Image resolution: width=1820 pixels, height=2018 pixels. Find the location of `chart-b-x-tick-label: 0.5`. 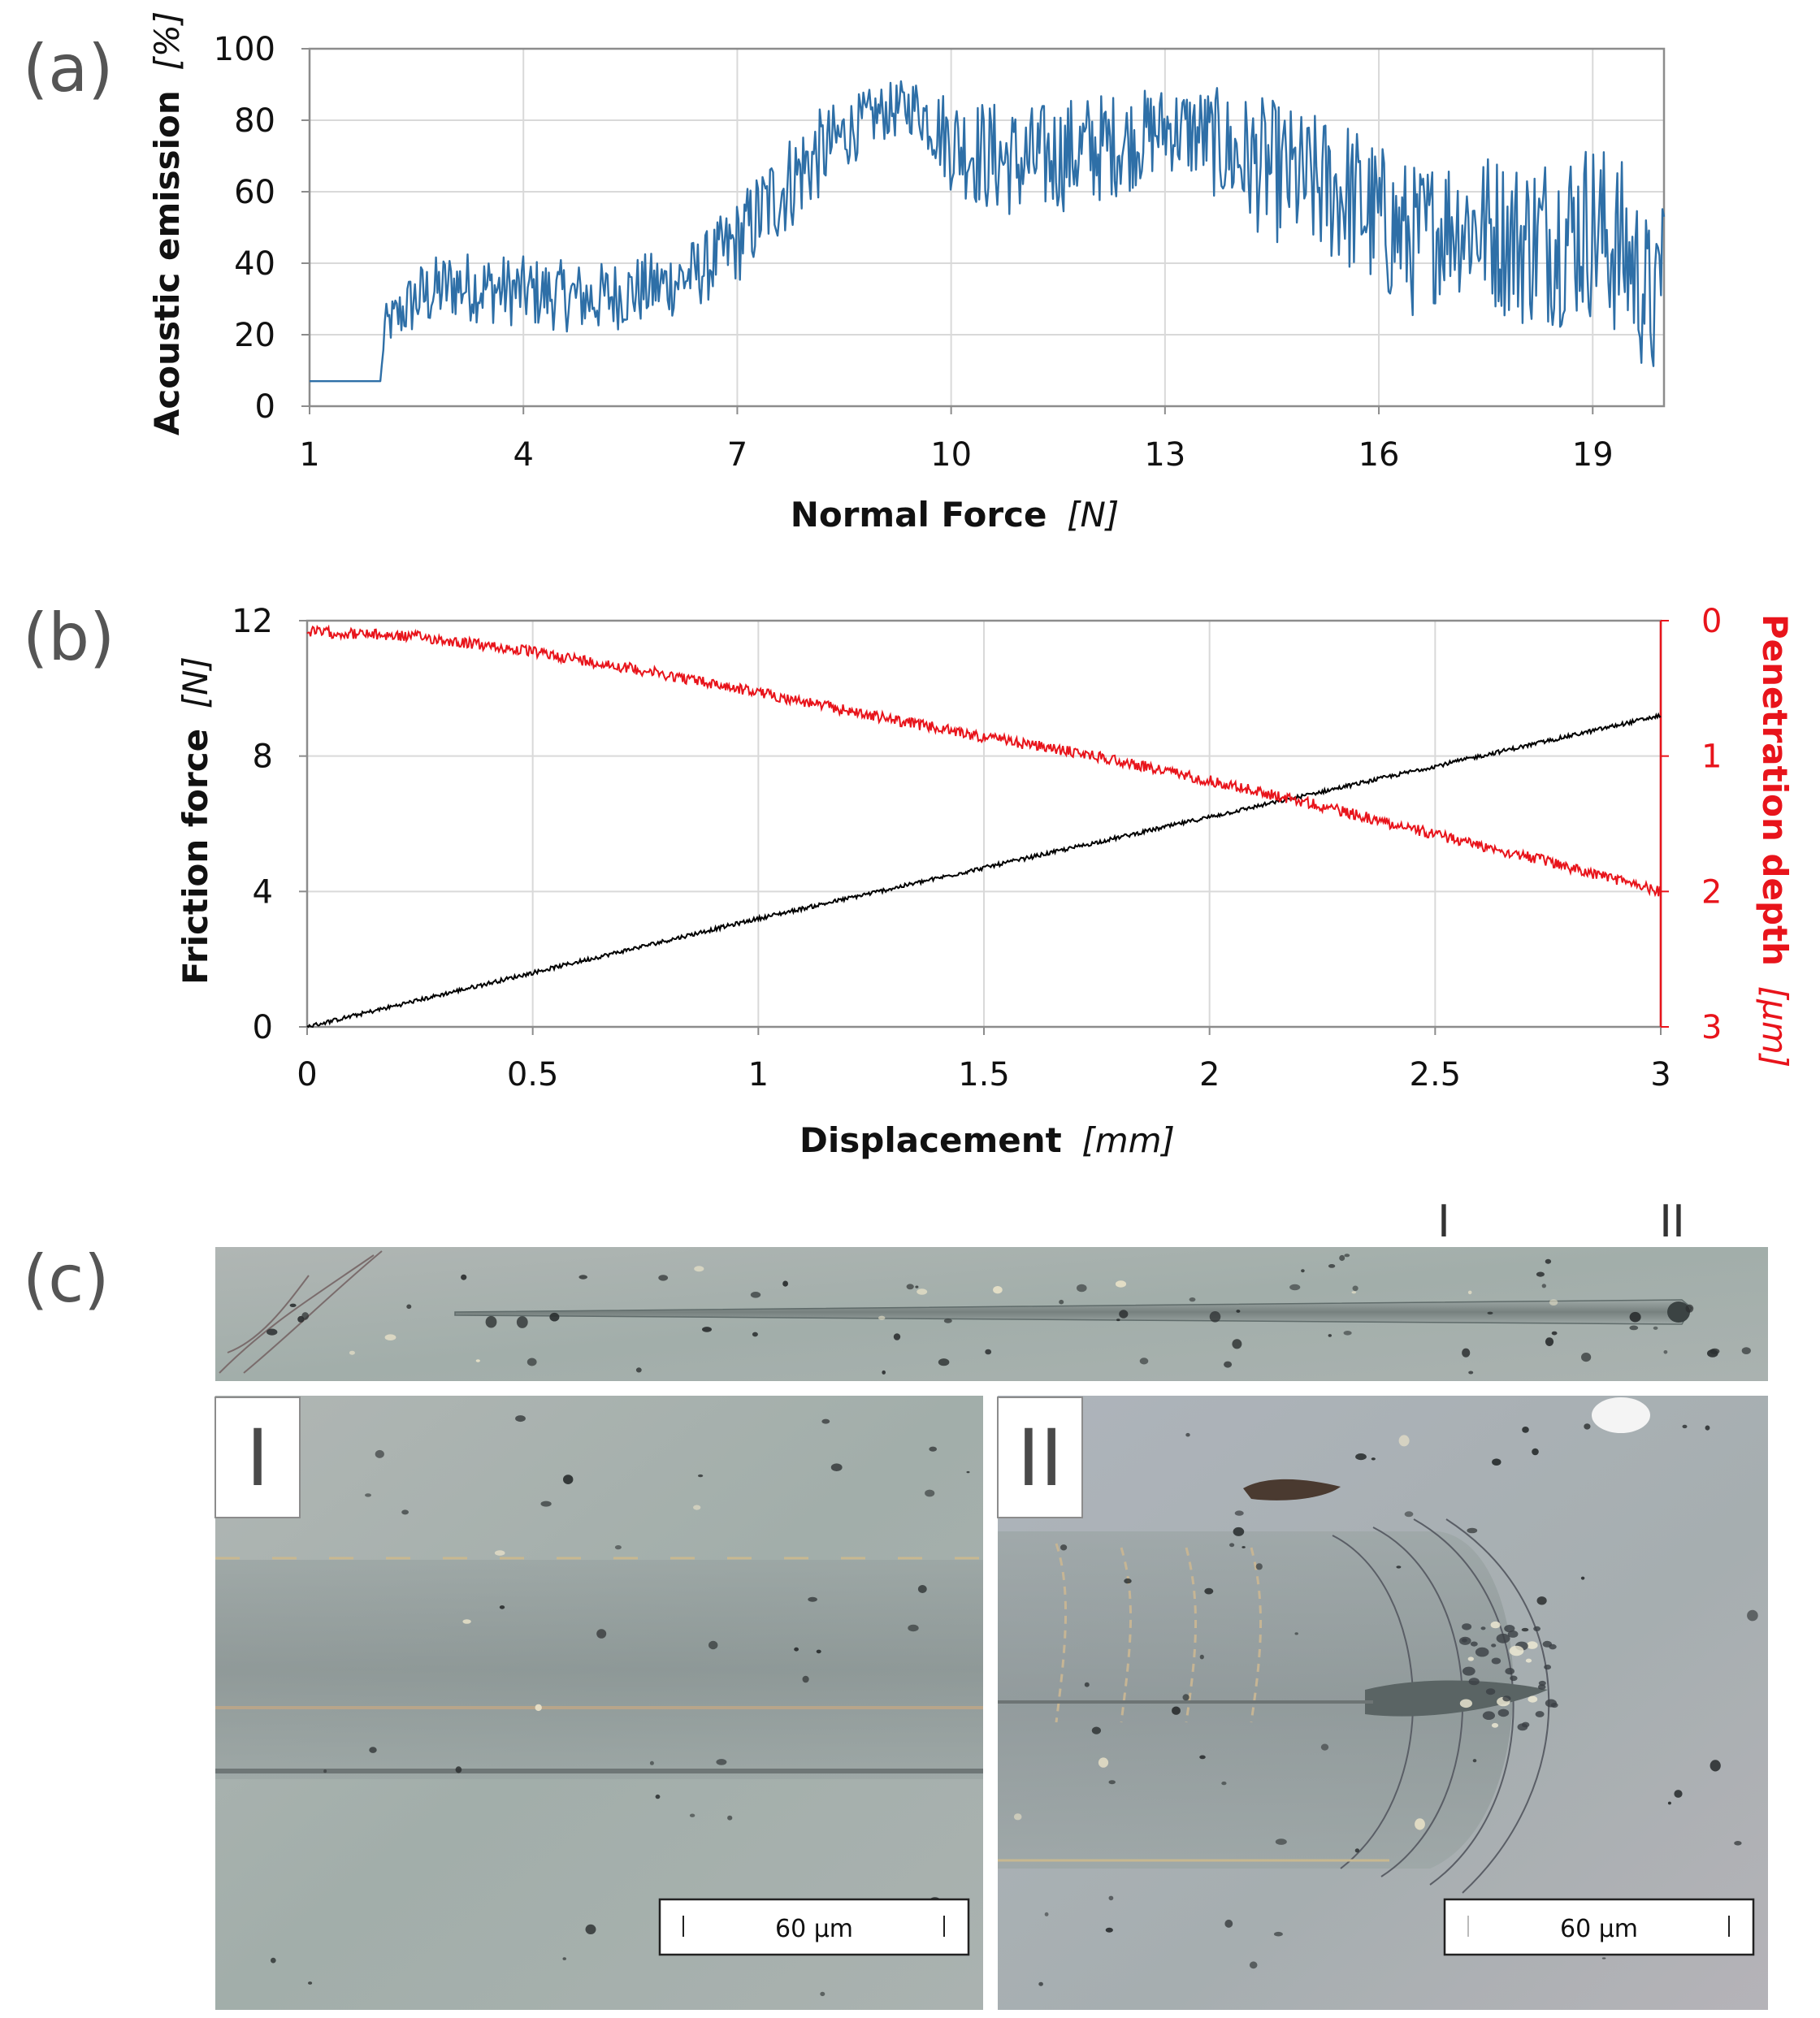

chart-b-x-tick-label: 0.5 is located at coordinates (533, 1075).